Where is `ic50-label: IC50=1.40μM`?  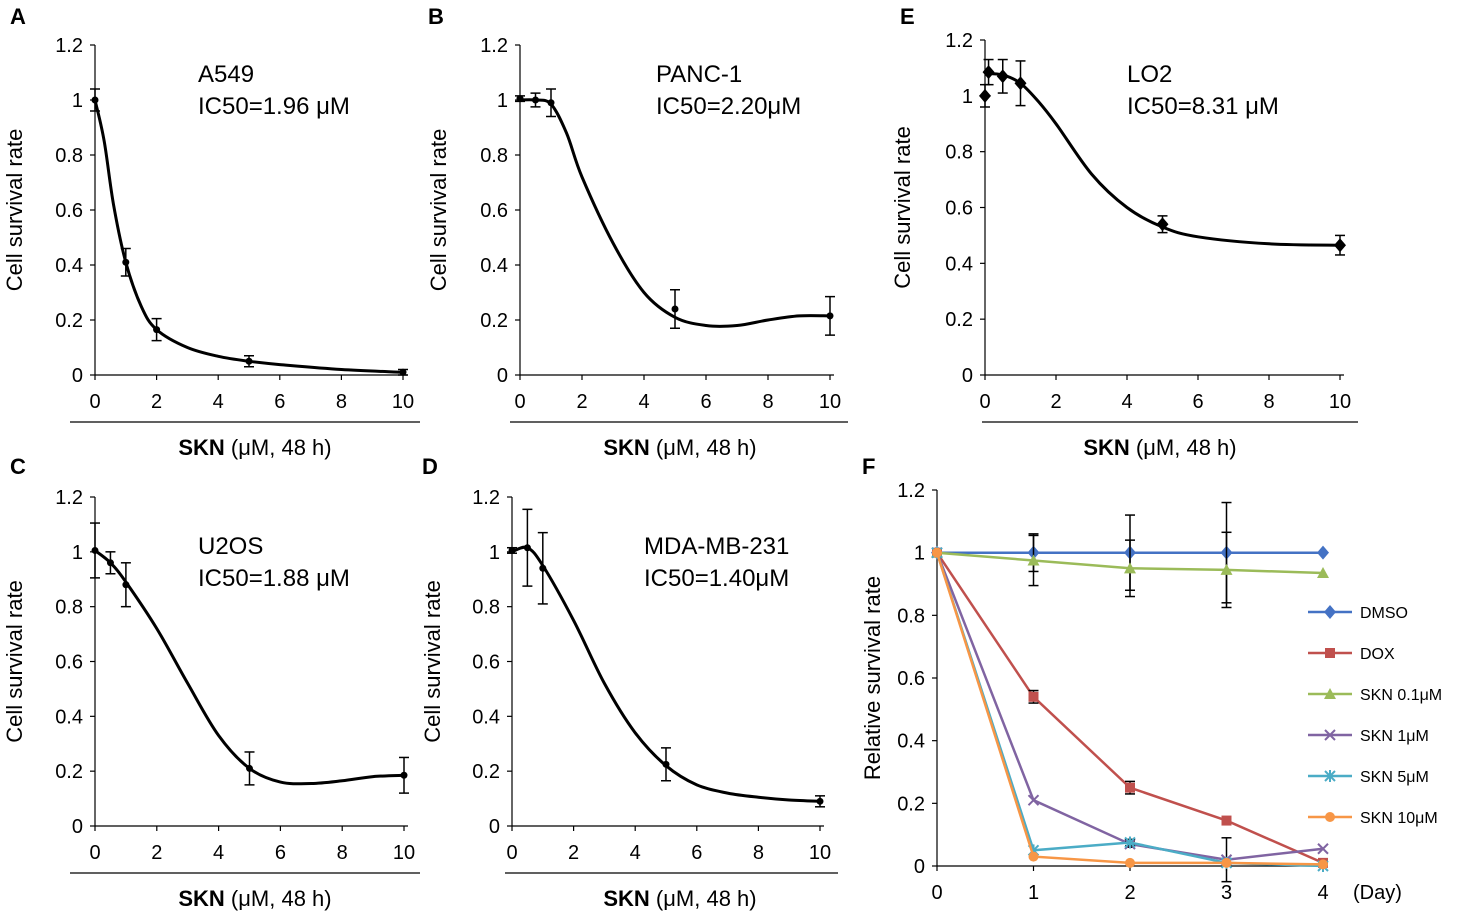 ic50-label: IC50=1.40μM is located at coordinates (716, 578).